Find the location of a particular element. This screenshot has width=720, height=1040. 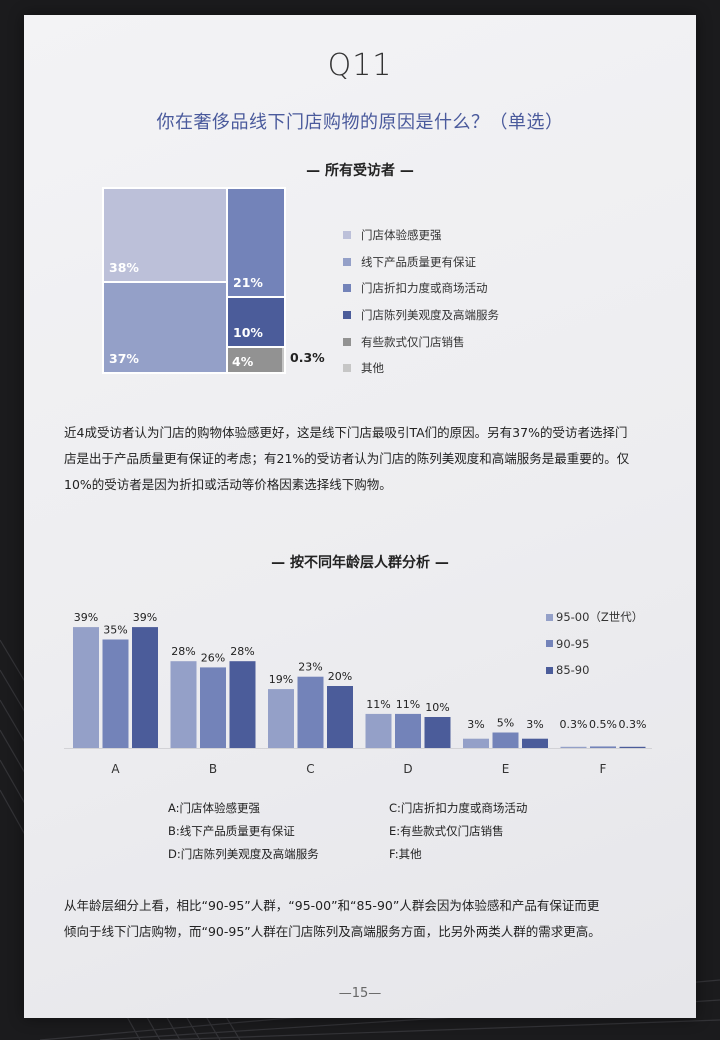

treemap-label-other: 0.3% is located at coordinates (307, 357).